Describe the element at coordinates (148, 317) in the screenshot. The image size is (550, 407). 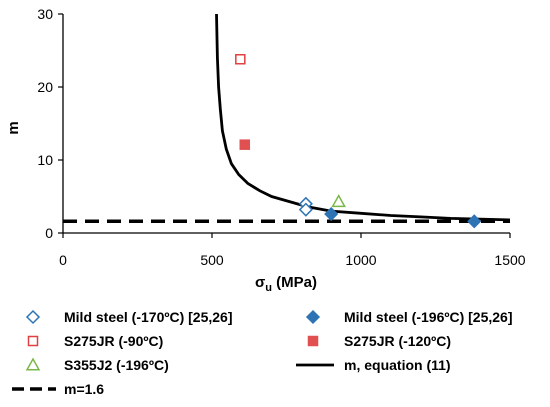
I see `legend-label: Mild steel (-170ºC) [25,26]` at that location.